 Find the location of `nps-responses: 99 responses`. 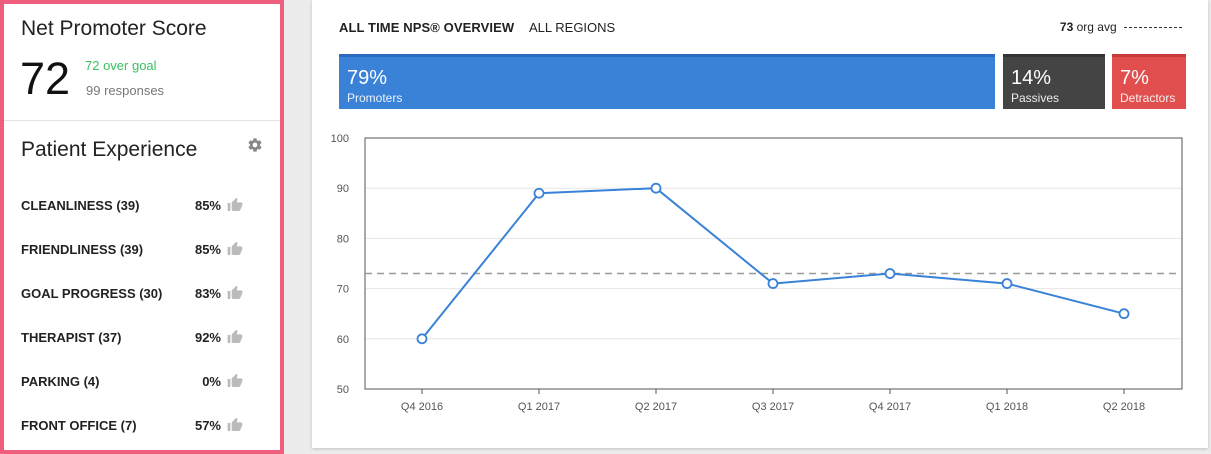

nps-responses: 99 responses is located at coordinates (125, 90).